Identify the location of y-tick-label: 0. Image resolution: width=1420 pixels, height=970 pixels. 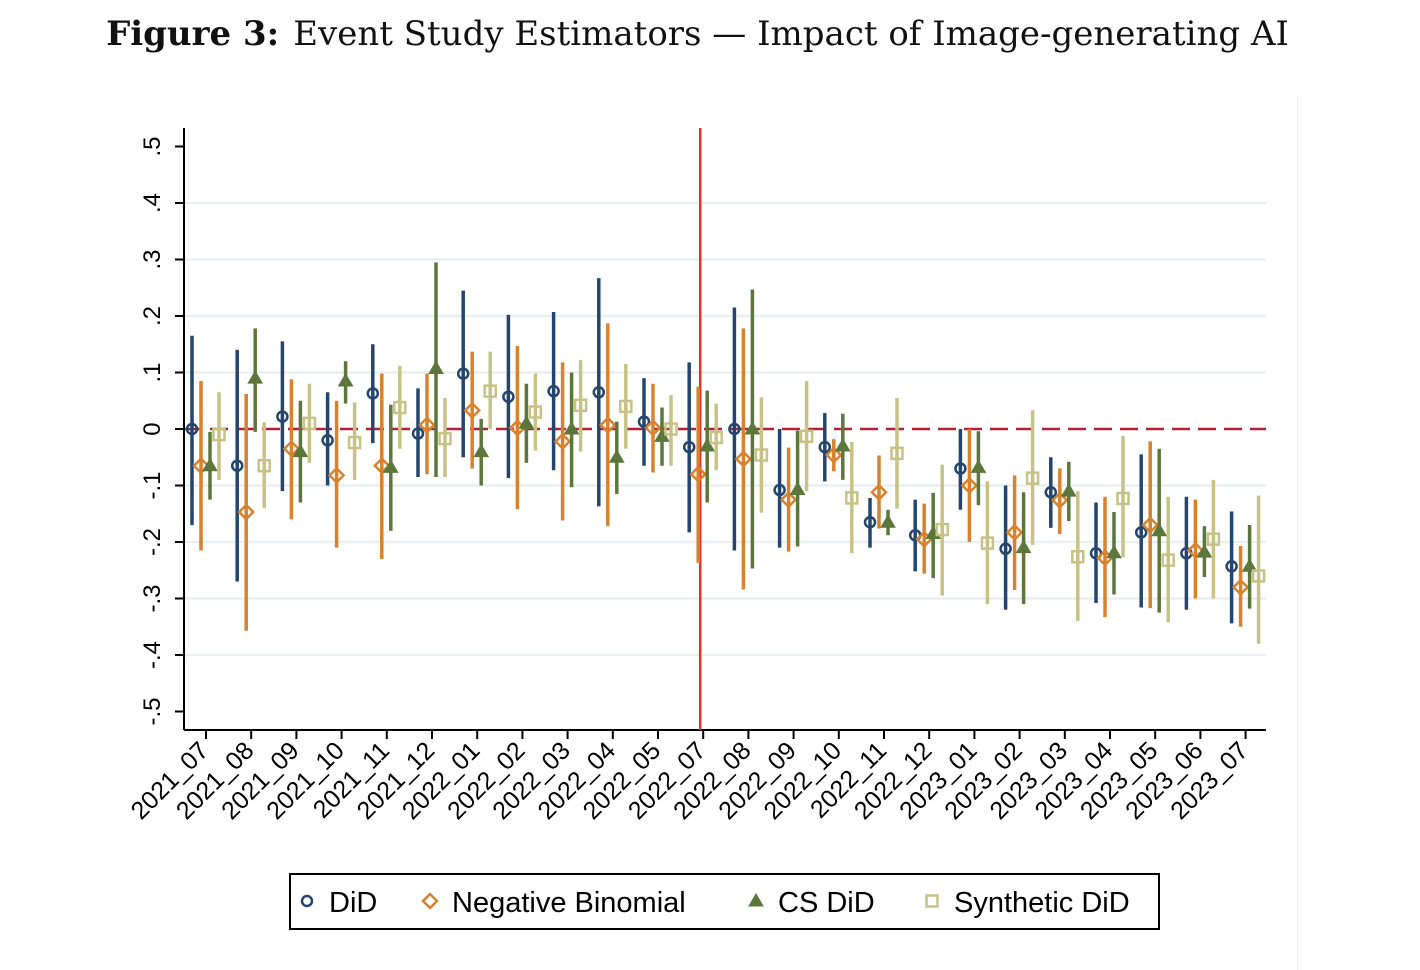
(152, 428).